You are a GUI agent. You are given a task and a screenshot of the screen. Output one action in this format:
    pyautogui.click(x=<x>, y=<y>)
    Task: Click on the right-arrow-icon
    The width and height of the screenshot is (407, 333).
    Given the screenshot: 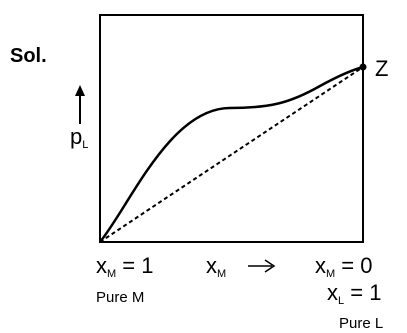 What is the action you would take?
    pyautogui.click(x=262, y=266)
    